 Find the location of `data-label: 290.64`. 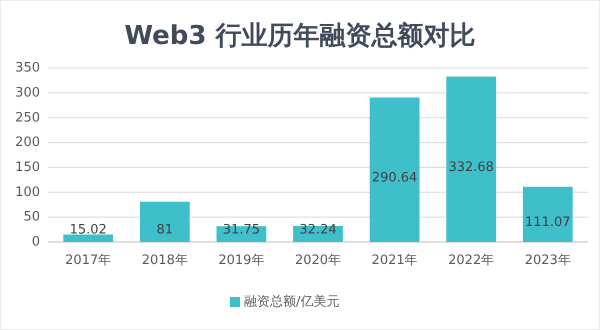

data-label: 290.64 is located at coordinates (395, 178).